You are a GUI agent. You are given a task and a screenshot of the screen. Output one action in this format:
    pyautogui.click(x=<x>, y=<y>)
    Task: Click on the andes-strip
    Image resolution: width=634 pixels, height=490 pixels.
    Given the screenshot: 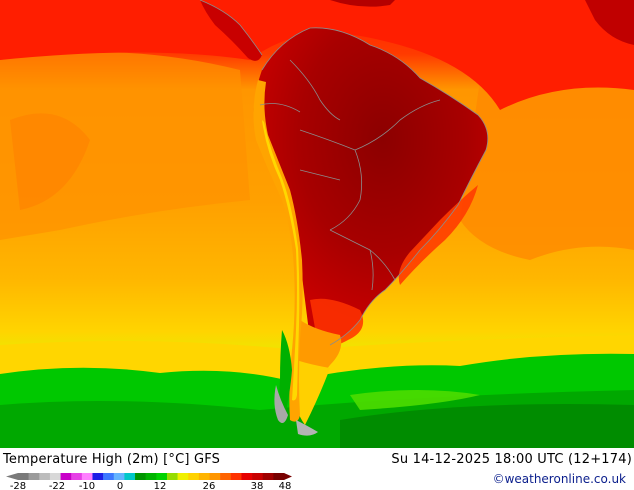 What is the action you would take?
    pyautogui.click(x=278, y=251)
    